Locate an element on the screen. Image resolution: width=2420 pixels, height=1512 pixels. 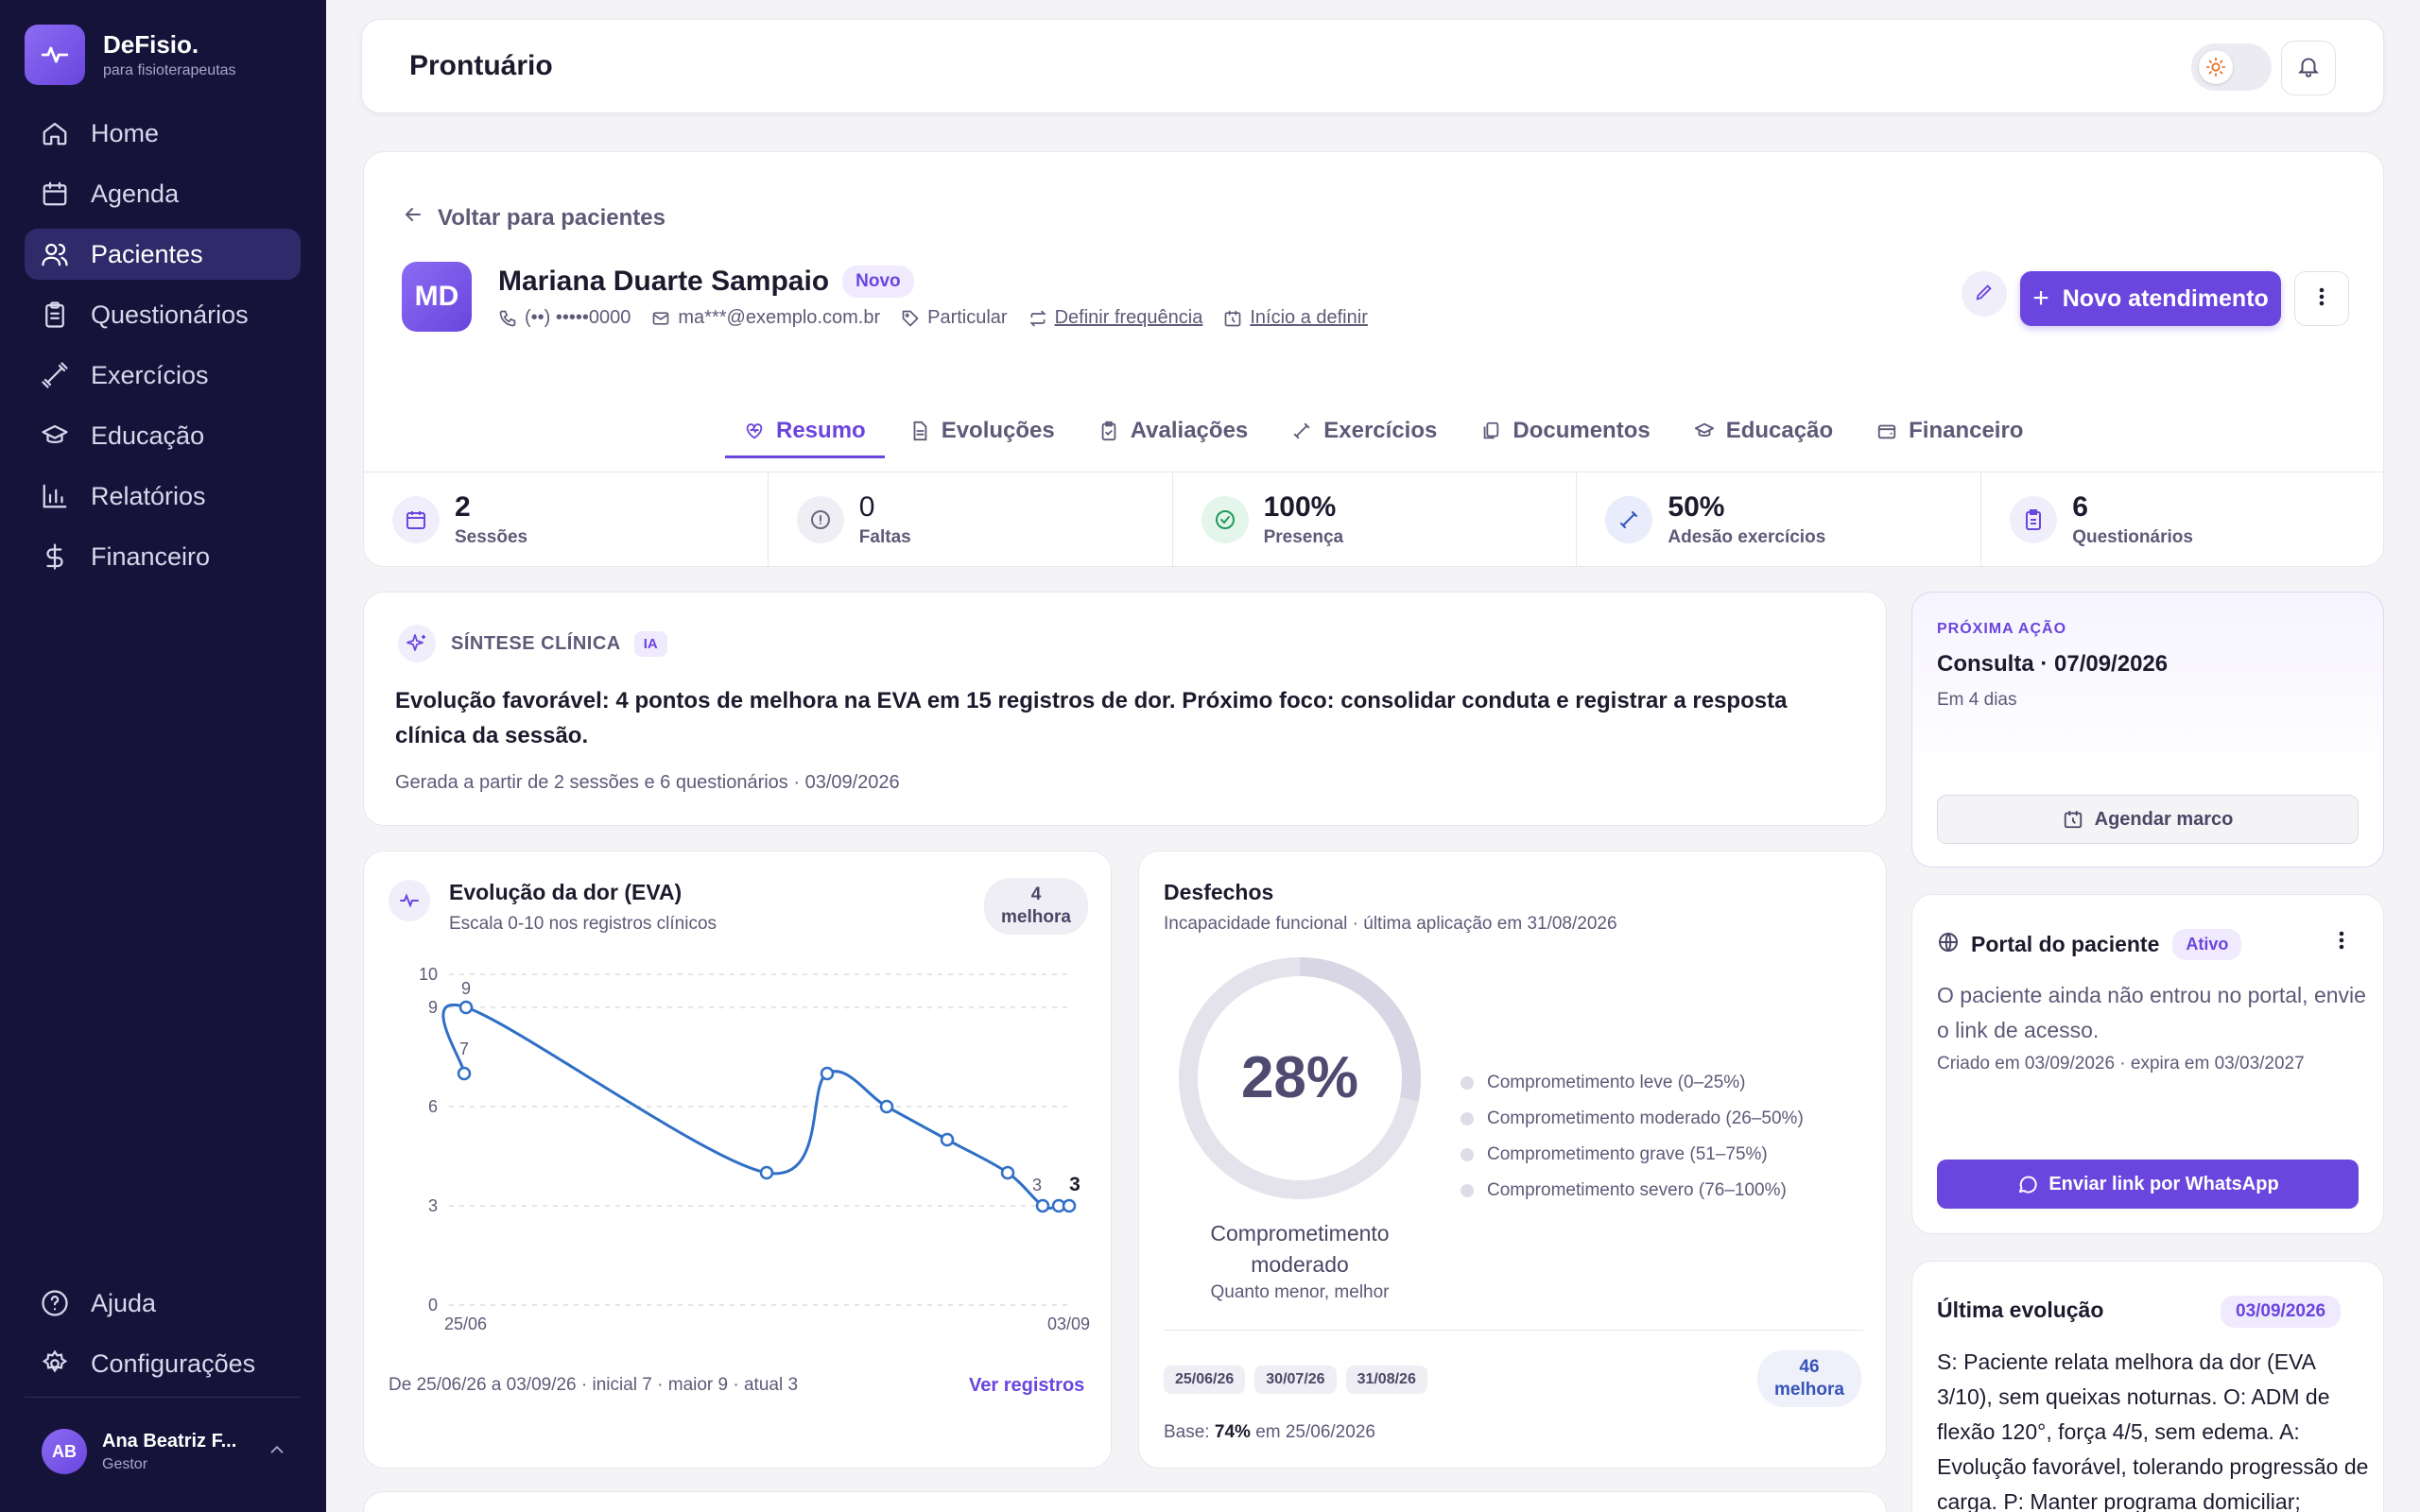
stat-label: Faltas is located at coordinates (884, 537).